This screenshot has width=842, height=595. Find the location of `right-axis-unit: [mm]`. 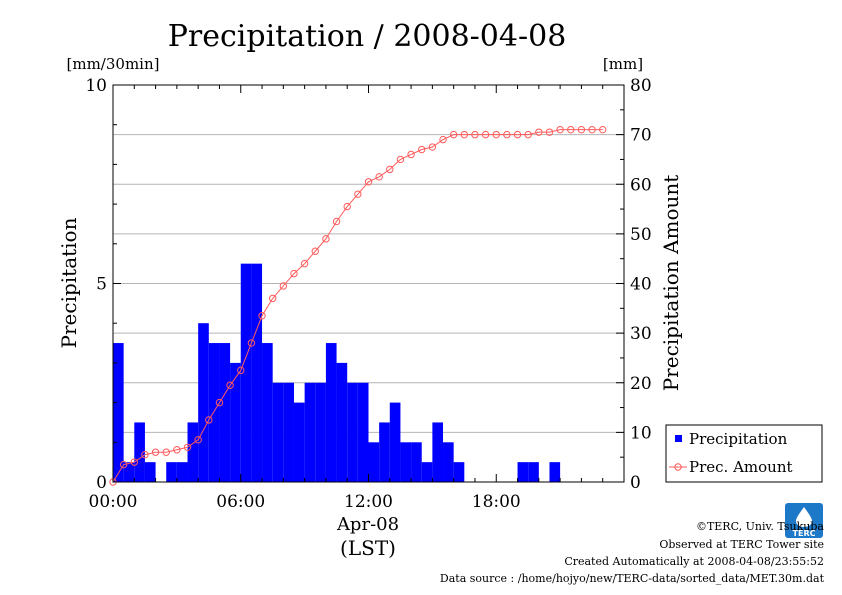

right-axis-unit: [mm] is located at coordinates (623, 64).